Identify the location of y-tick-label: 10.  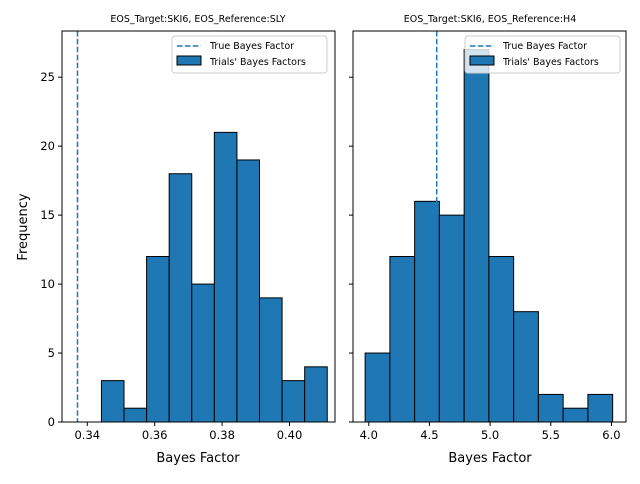
(47, 284).